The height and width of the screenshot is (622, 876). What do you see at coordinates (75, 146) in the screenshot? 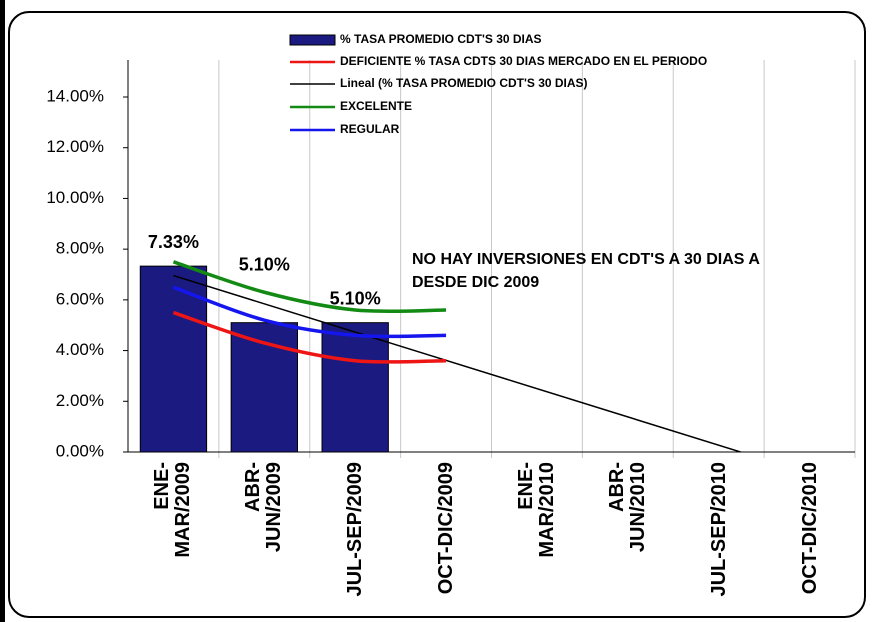
I see `y-tick-label: 12.00%` at bounding box center [75, 146].